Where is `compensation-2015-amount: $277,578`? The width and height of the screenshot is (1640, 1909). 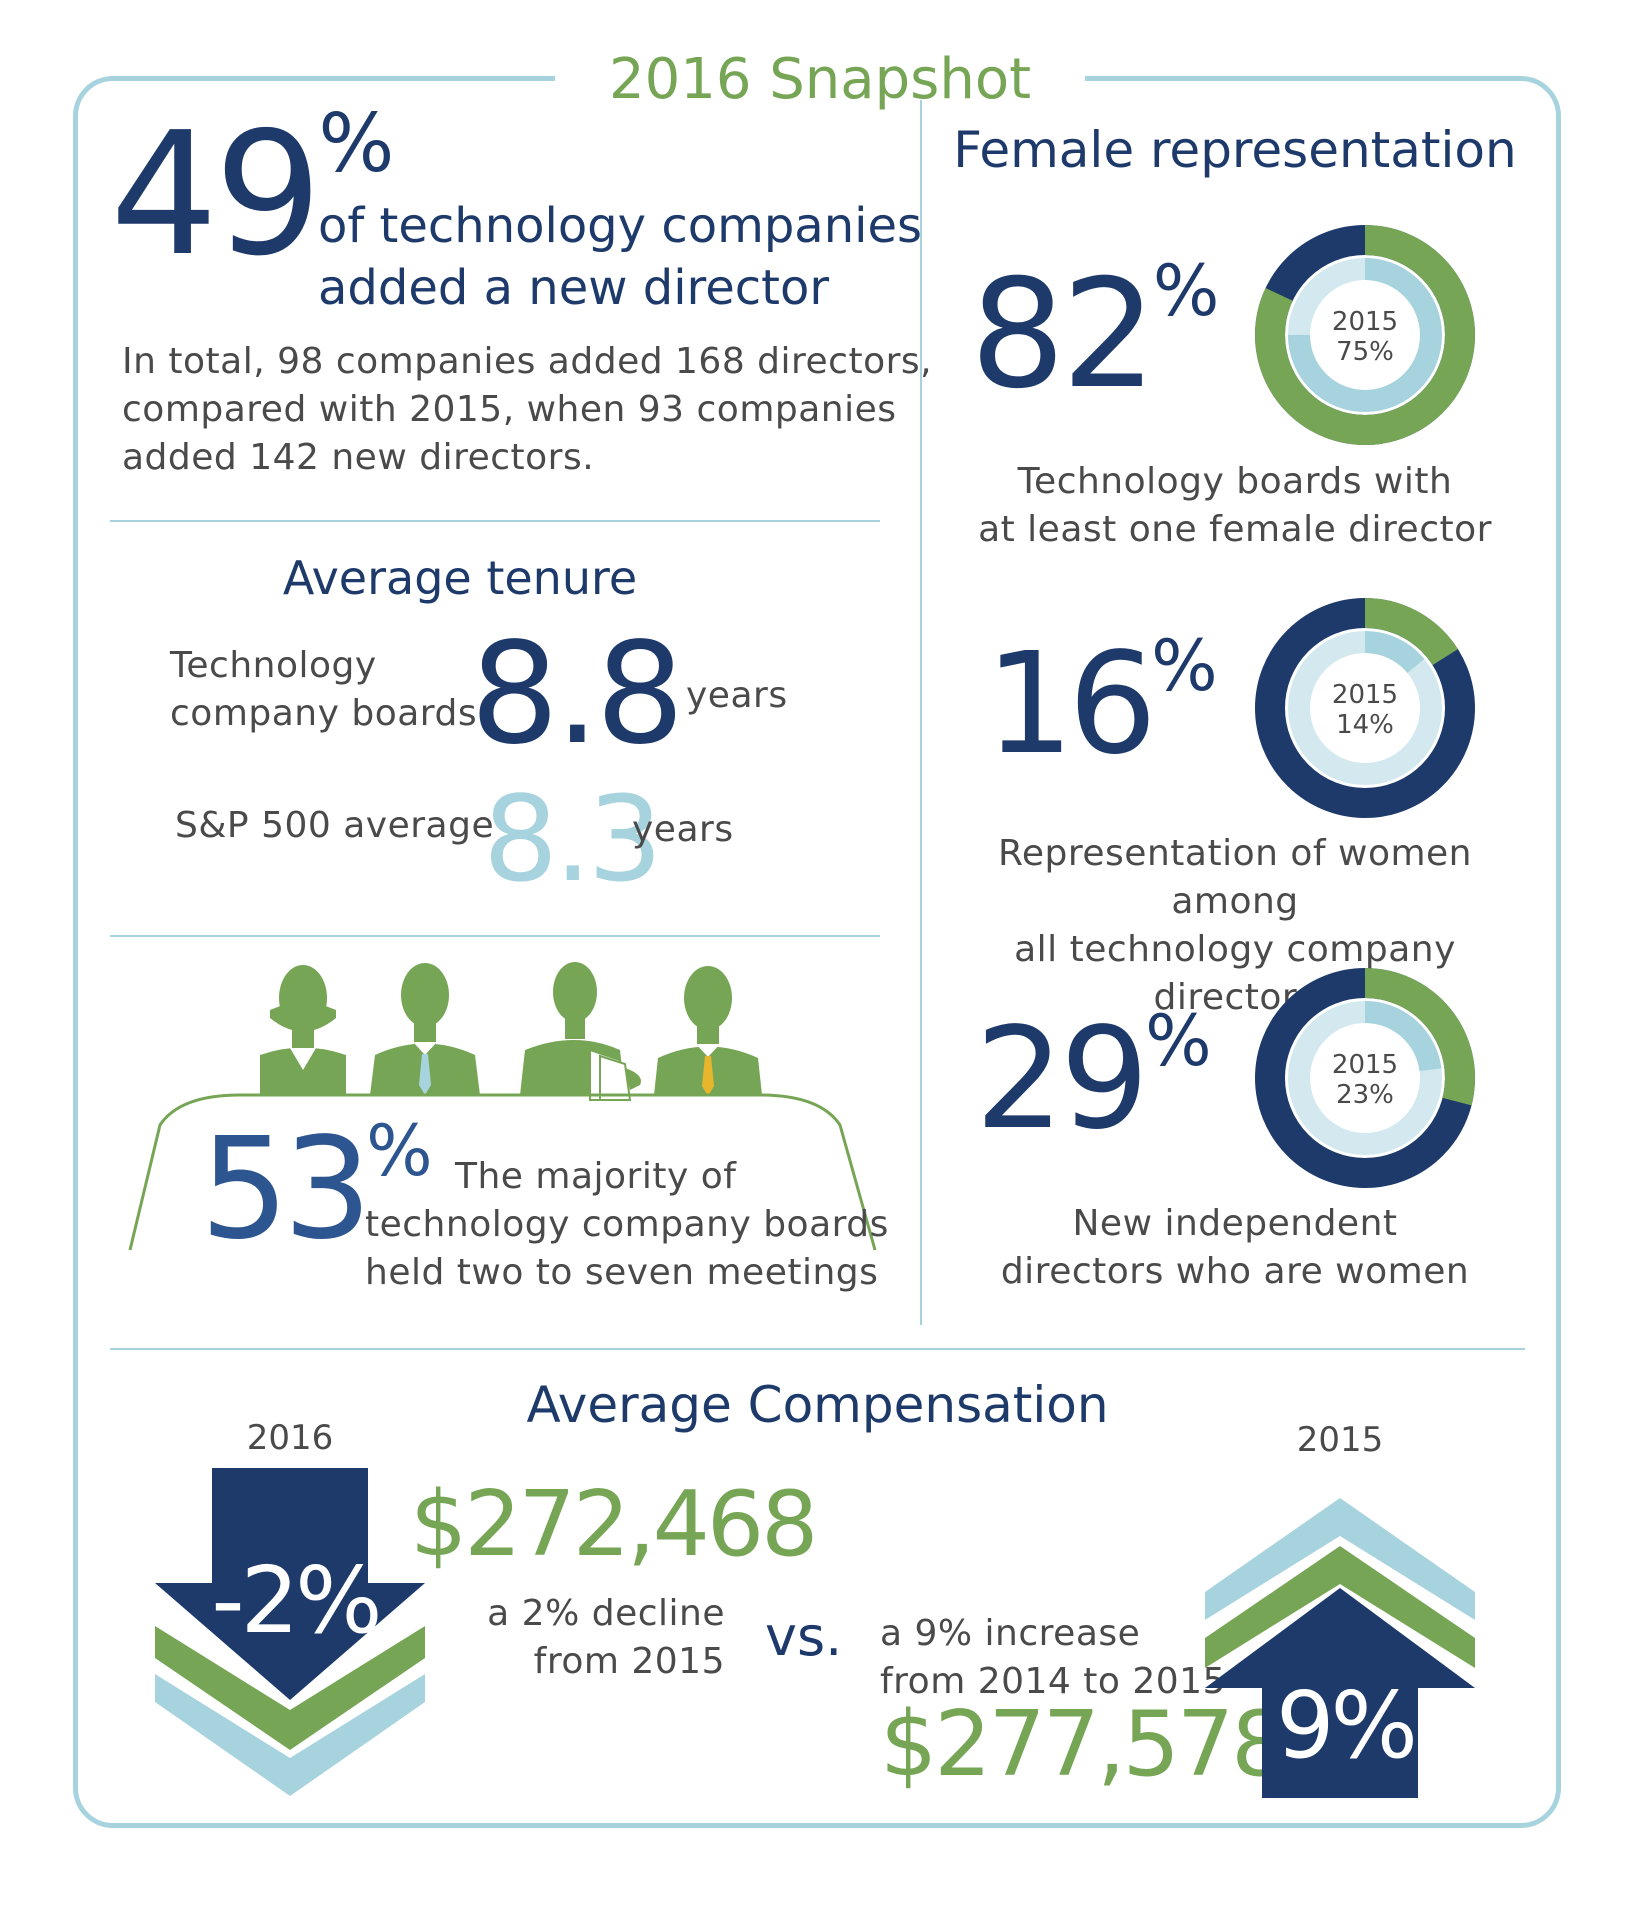
compensation-2015-amount: $277,578 is located at coordinates (1084, 1744).